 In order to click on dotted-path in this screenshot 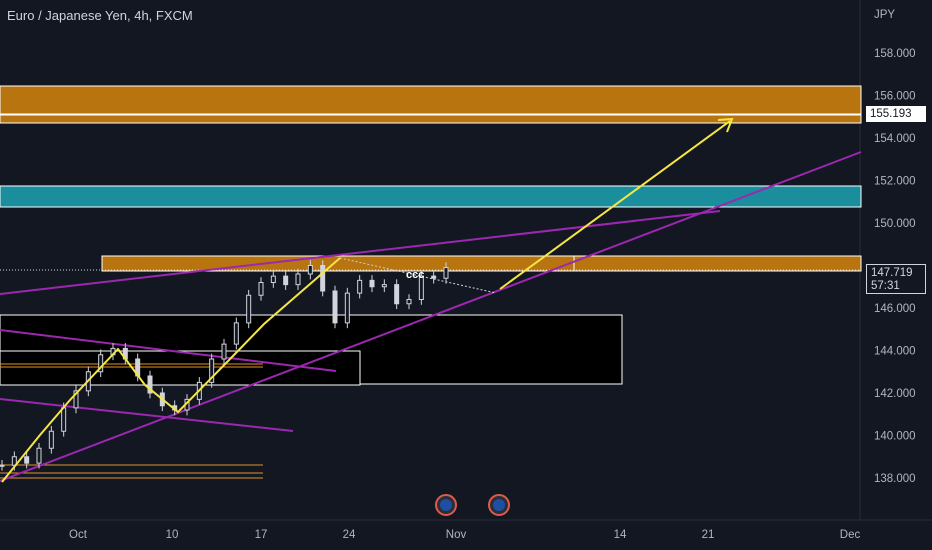, I will do `click(418, 275)`.